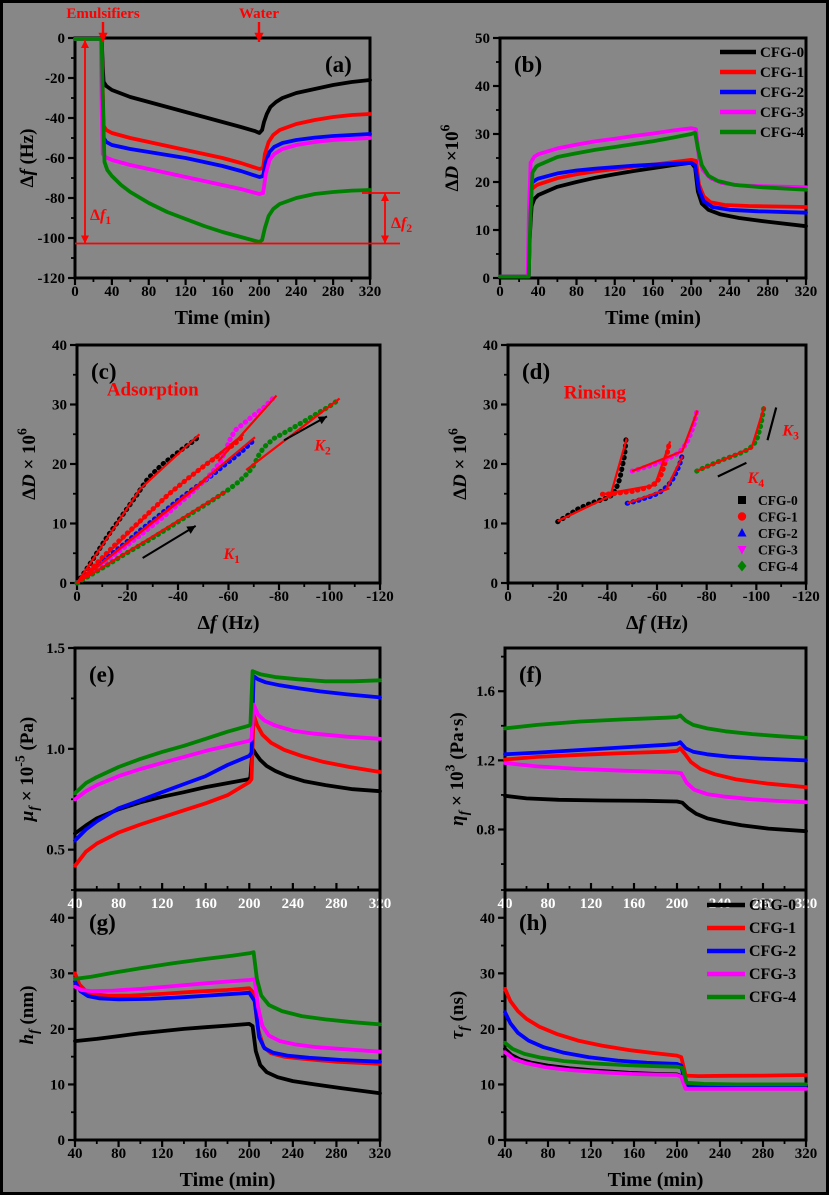  Describe the element at coordinates (102, 674) in the screenshot. I see `panel-tag-e: (e)` at that location.